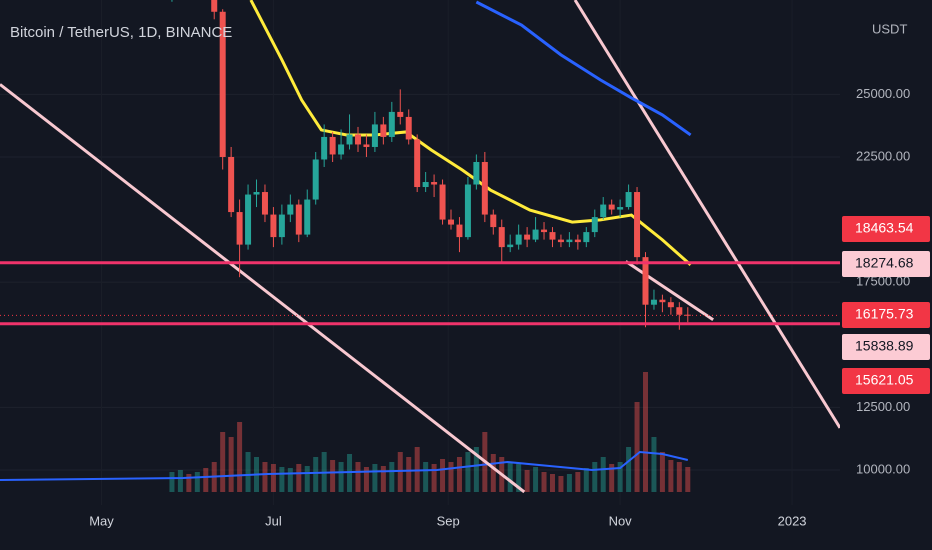  I want to click on x-tick-label: Nov, so click(621, 520).